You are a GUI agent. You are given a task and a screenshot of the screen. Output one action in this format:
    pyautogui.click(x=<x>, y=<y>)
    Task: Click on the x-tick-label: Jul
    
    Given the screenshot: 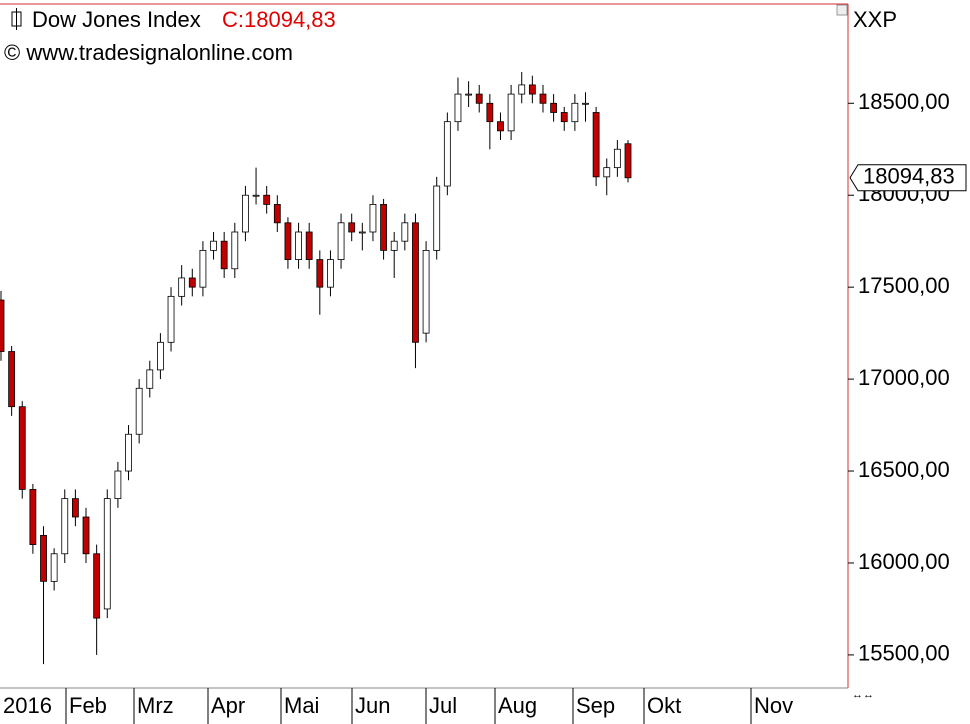 What is the action you would take?
    pyautogui.click(x=443, y=705)
    